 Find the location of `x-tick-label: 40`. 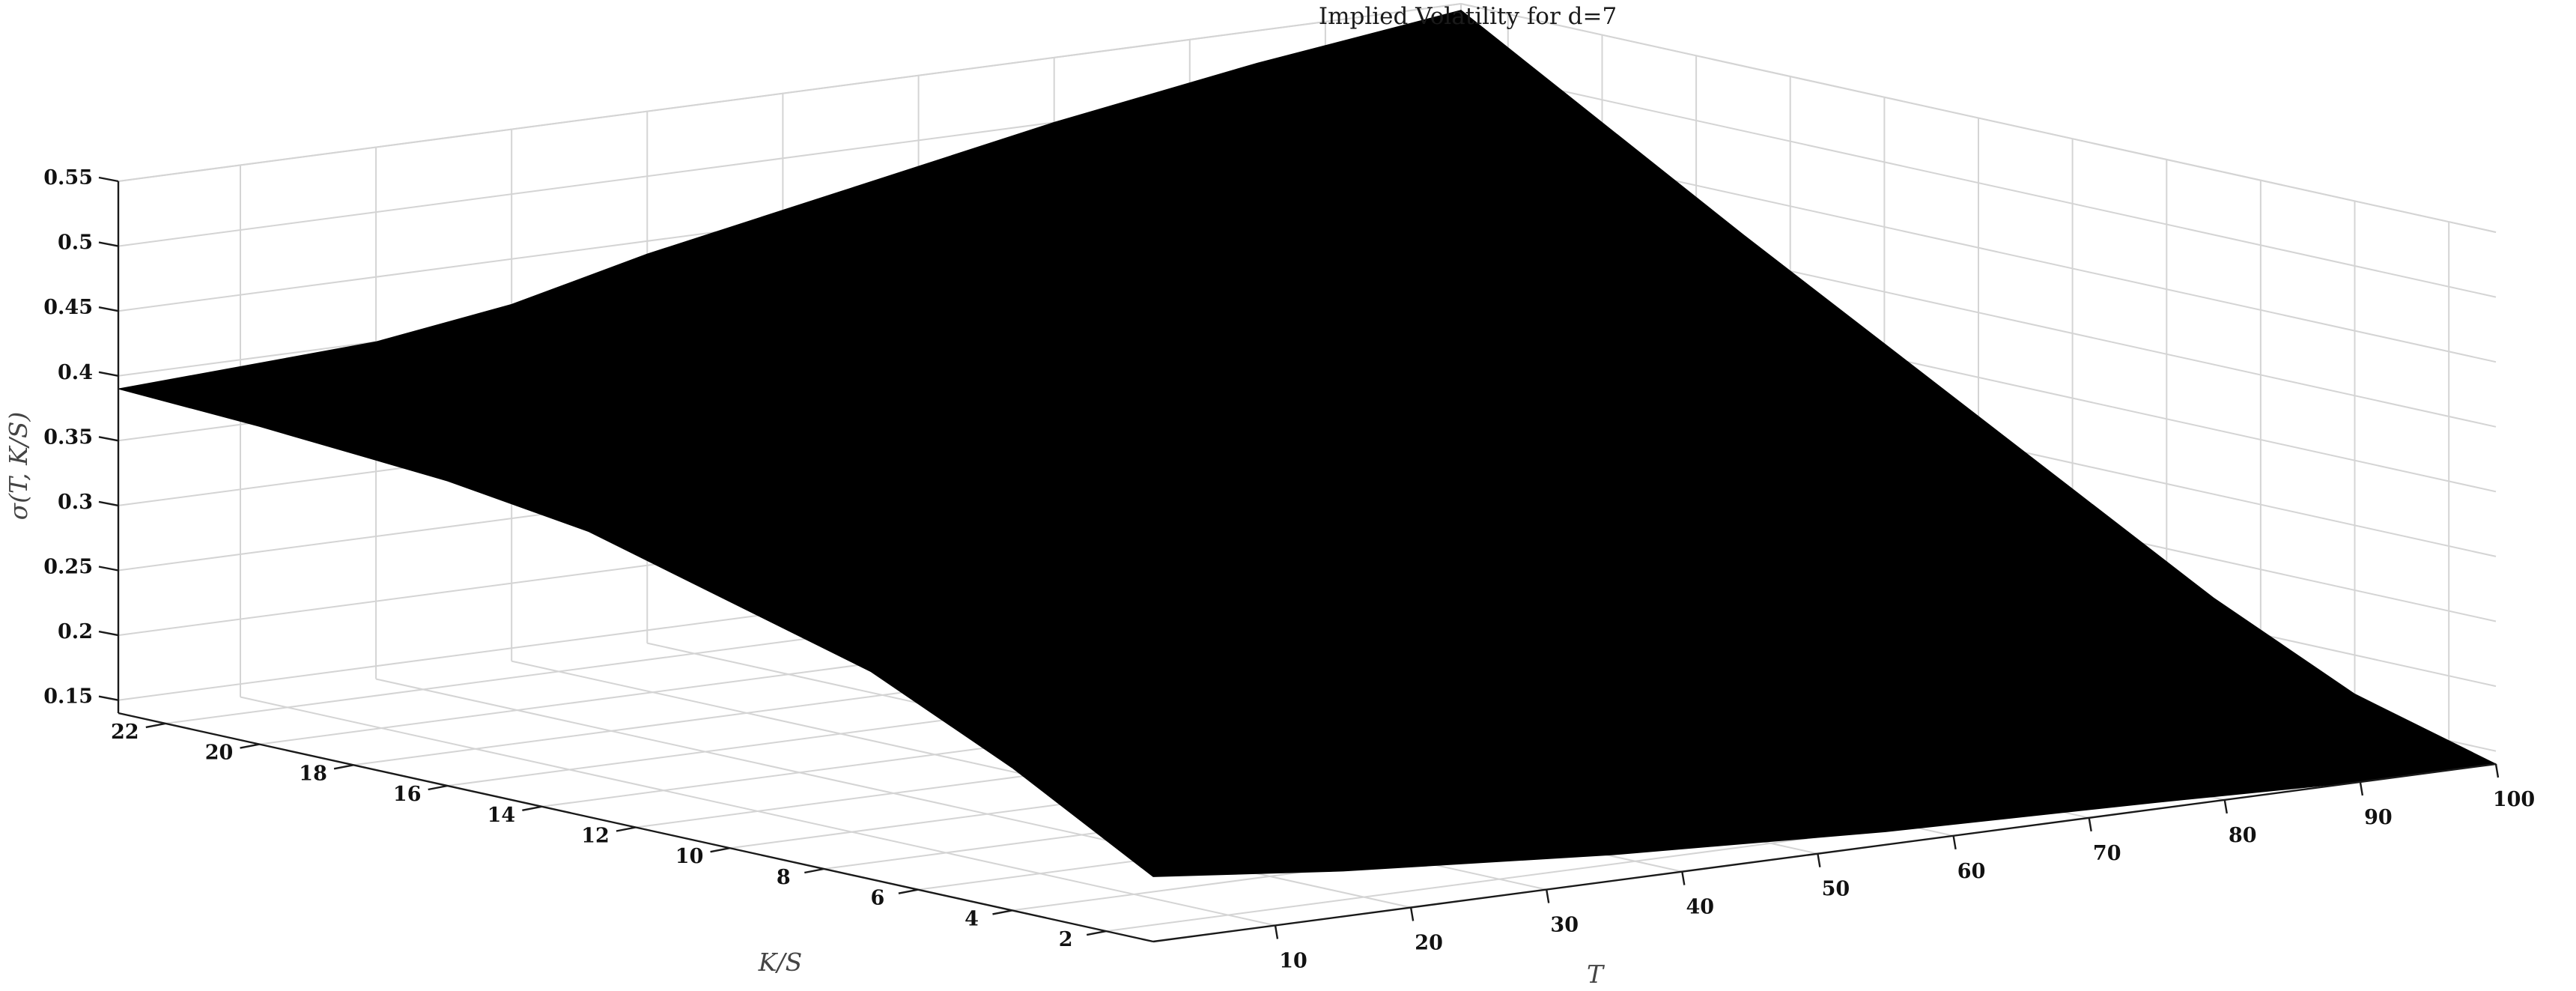

x-tick-label: 40 is located at coordinates (1700, 907).